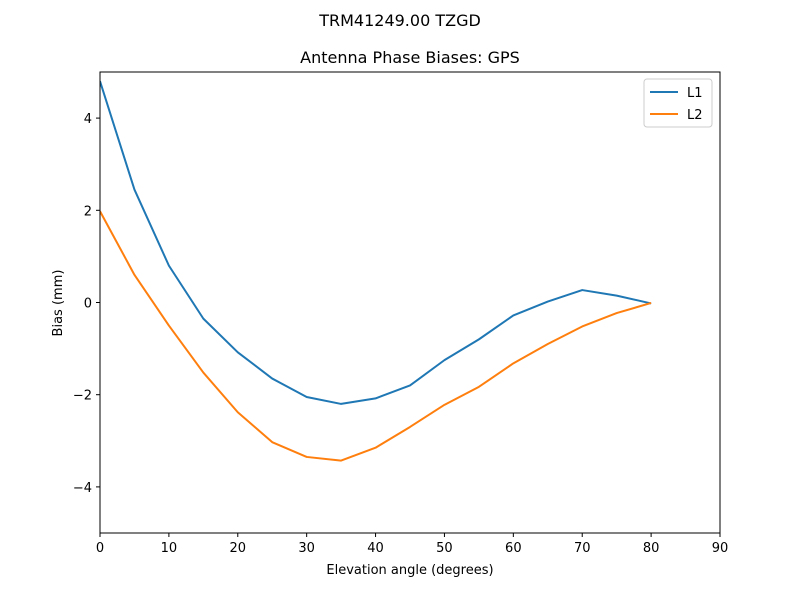  Describe the element at coordinates (695, 115) in the screenshot. I see `legend-label-l2: L2` at that location.